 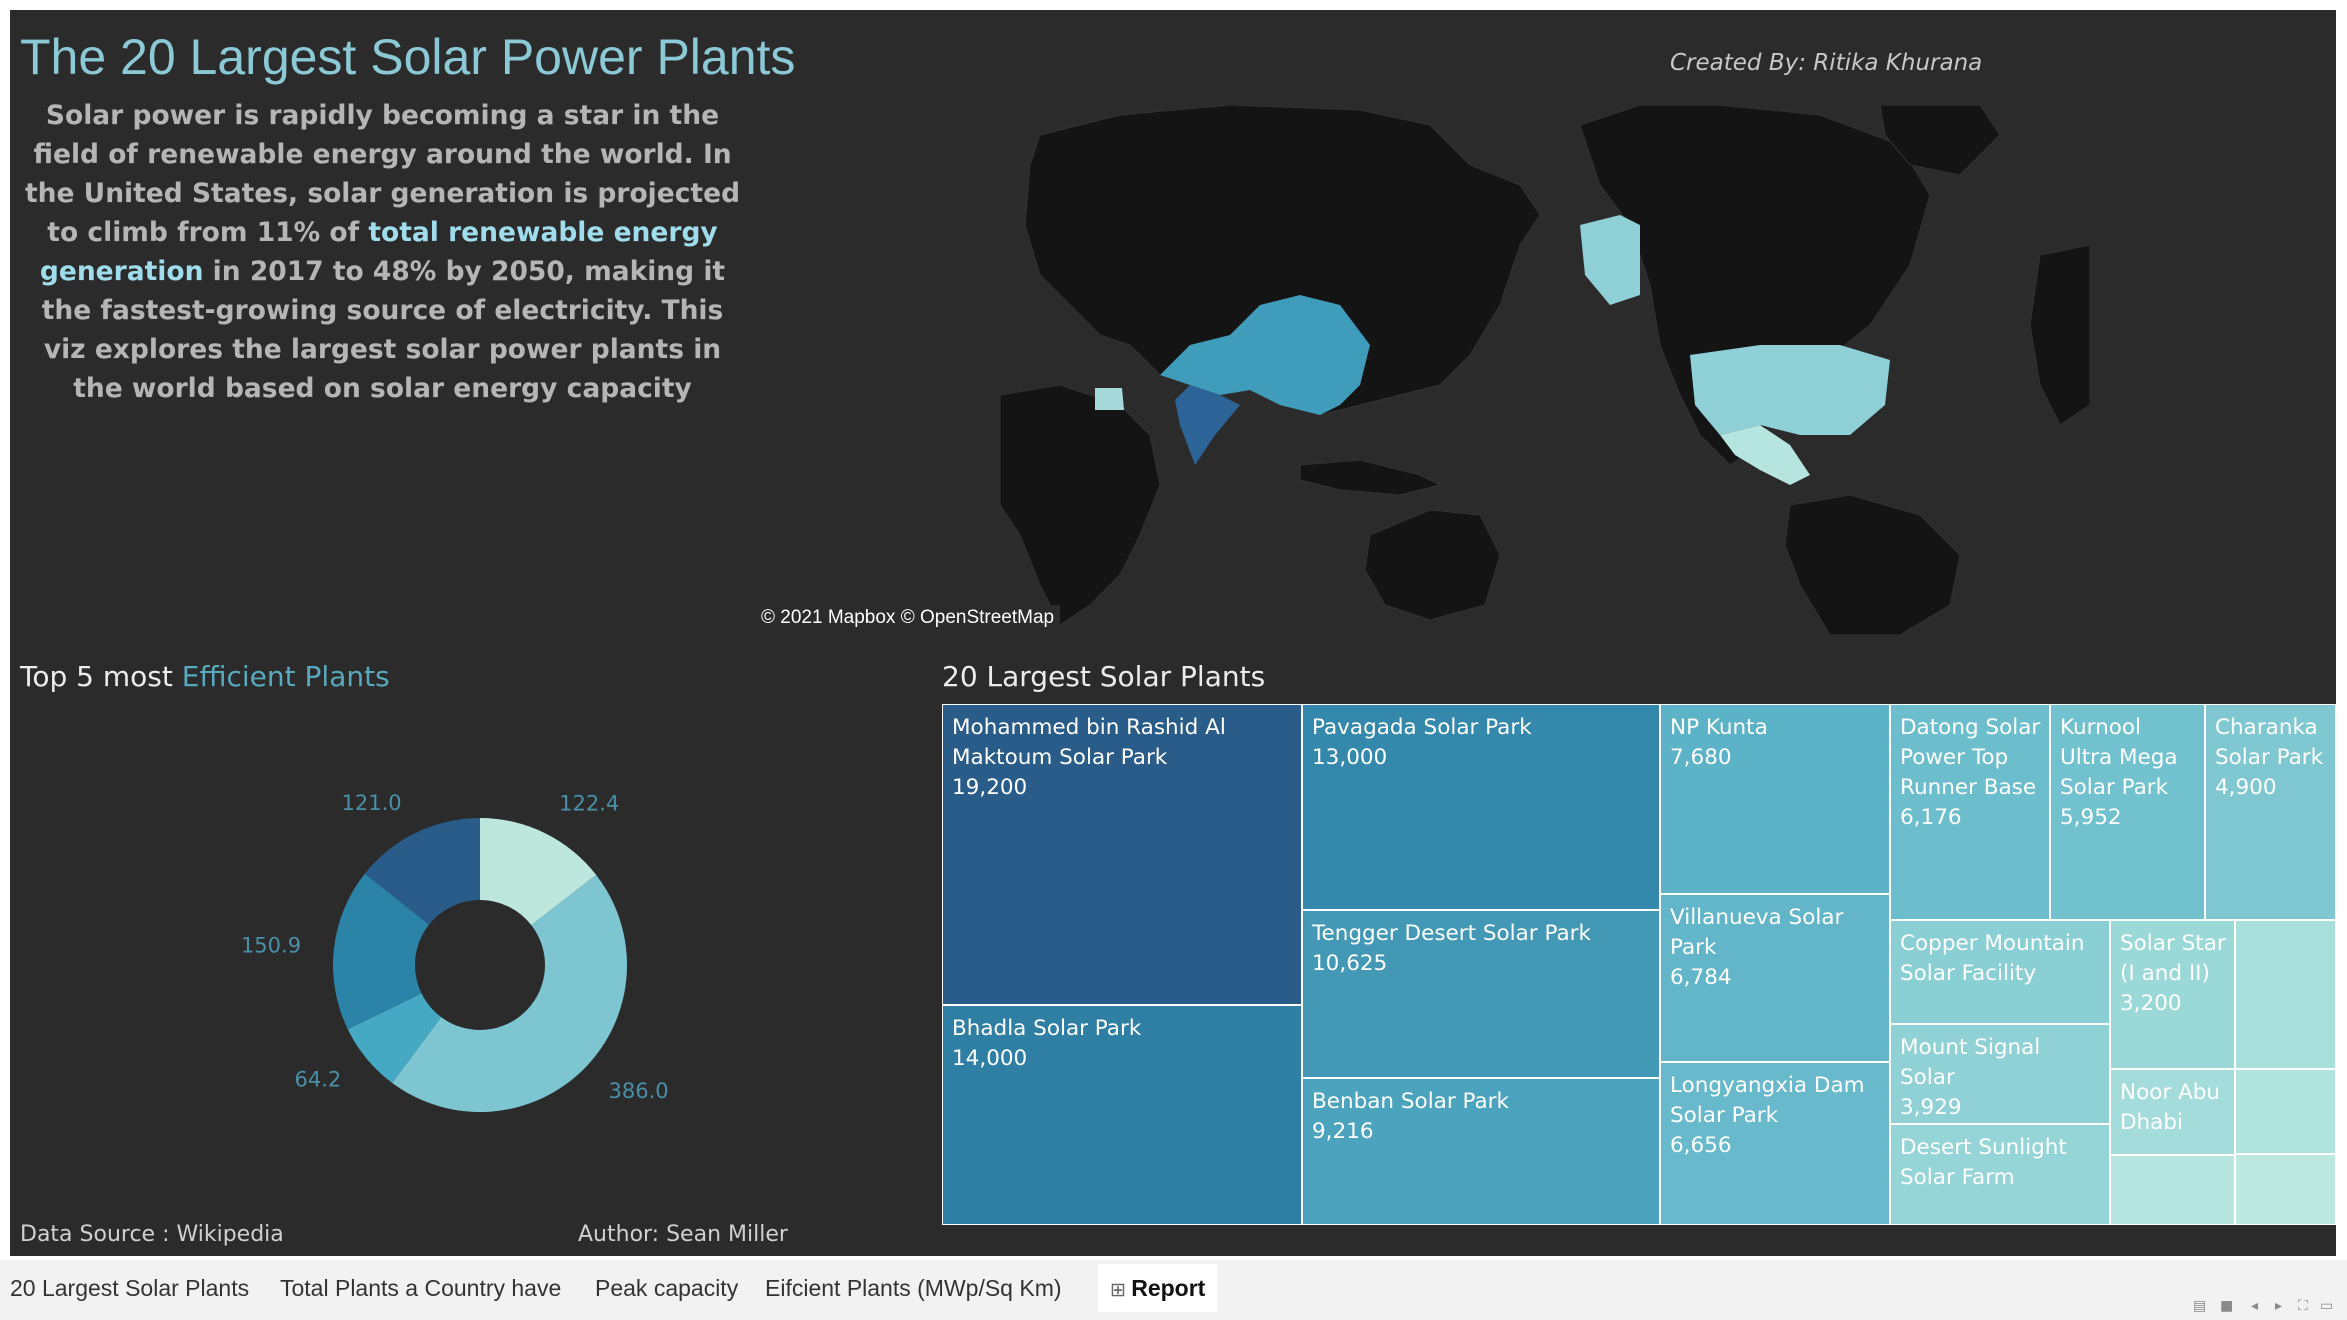 I want to click on treemap-cell-name: Bhadla Solar Park, so click(x=1047, y=1028).